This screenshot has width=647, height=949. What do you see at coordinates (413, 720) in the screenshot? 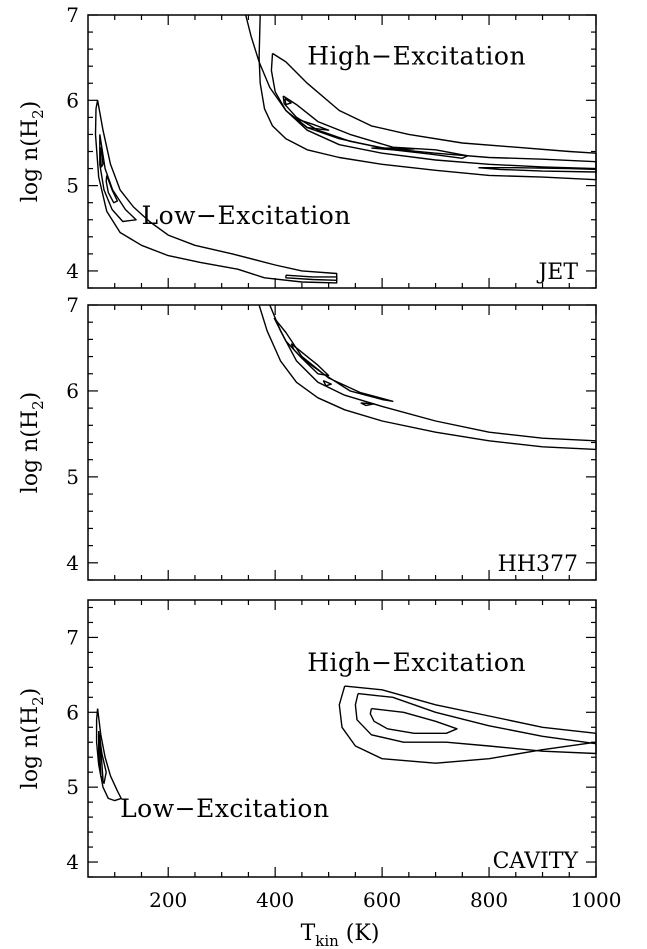
I see `contour-inner-high` at bounding box center [413, 720].